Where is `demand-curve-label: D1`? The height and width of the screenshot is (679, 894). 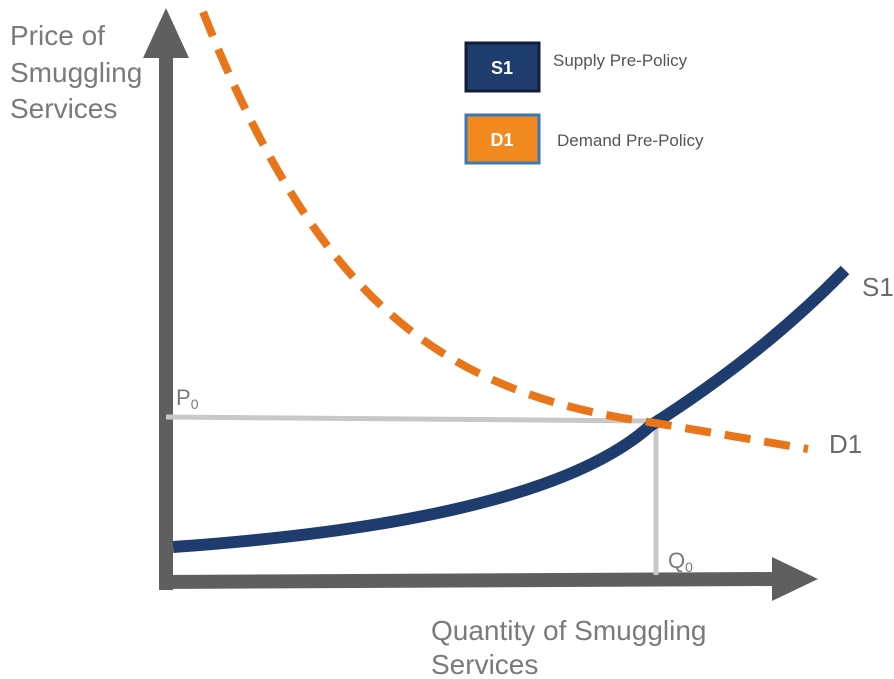
demand-curve-label: D1 is located at coordinates (845, 444).